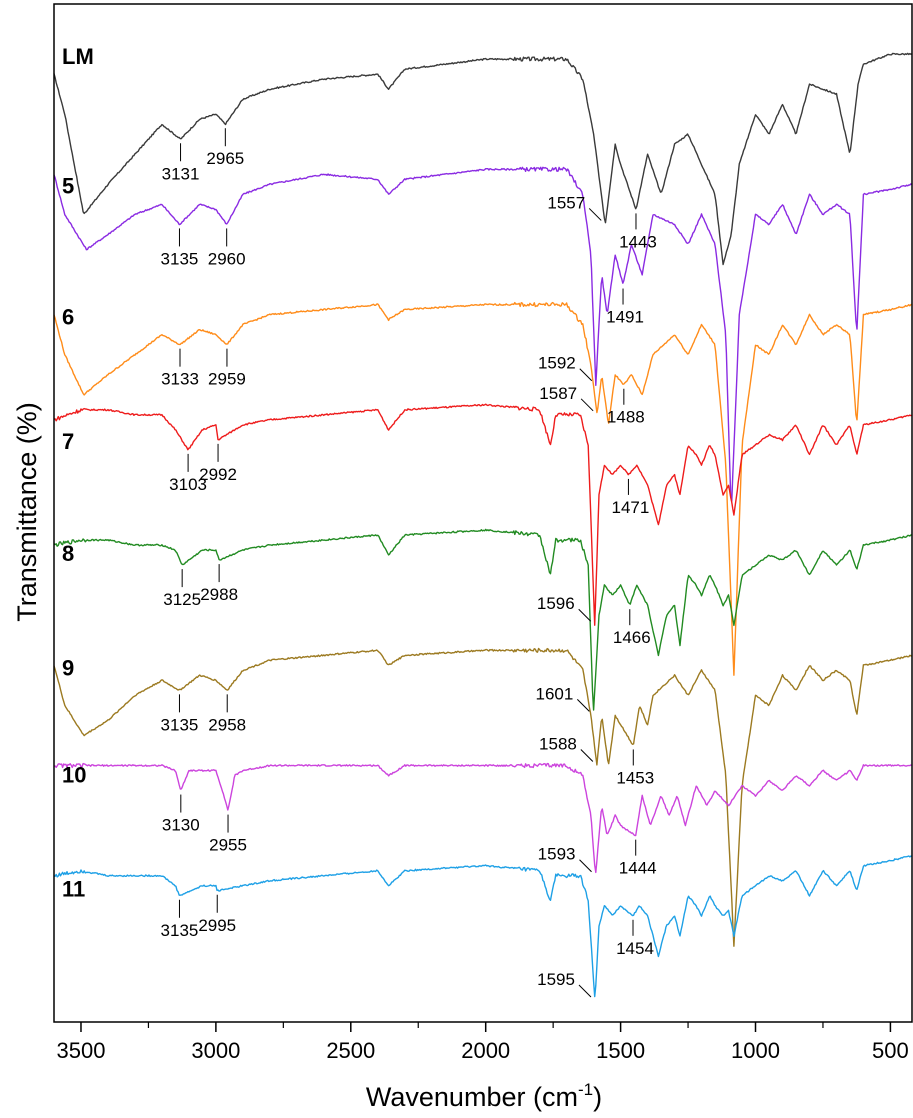  What do you see at coordinates (472, 1097) in the screenshot?
I see `x-axis-title-text: Wavenumber (cm` at bounding box center [472, 1097].